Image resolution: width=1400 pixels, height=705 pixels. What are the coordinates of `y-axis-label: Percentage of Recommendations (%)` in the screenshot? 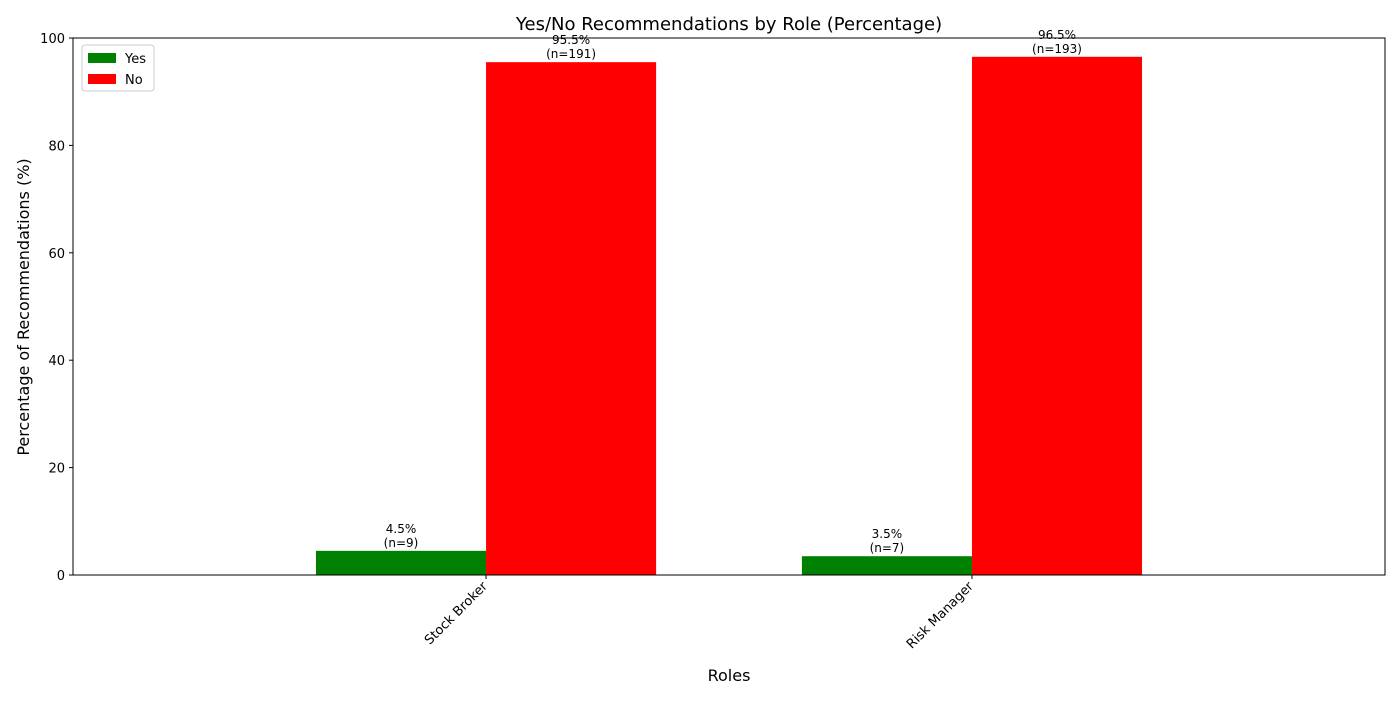 It's located at (23, 306).